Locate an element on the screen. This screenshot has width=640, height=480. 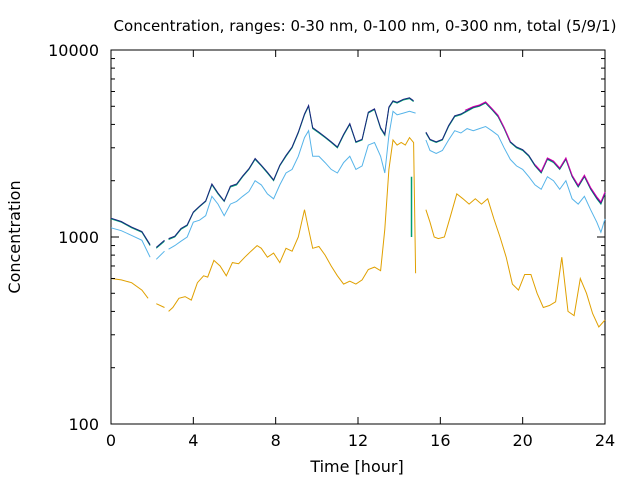
y-tick-label: 1000 is located at coordinates (78, 237).